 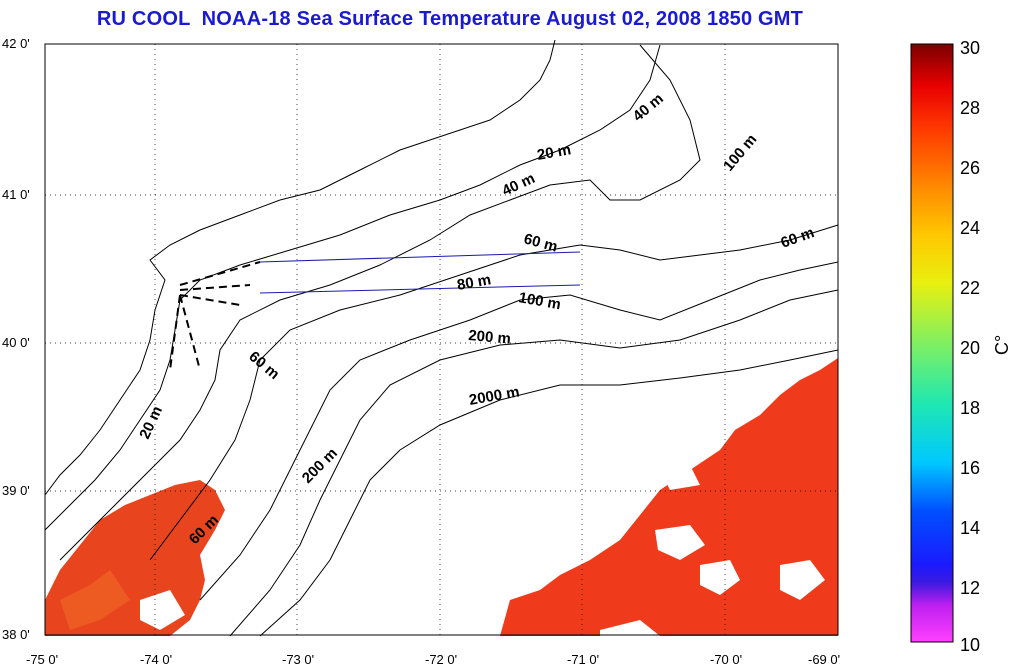 What do you see at coordinates (42, 659) in the screenshot?
I see `lon-tick-label: -75 0'` at bounding box center [42, 659].